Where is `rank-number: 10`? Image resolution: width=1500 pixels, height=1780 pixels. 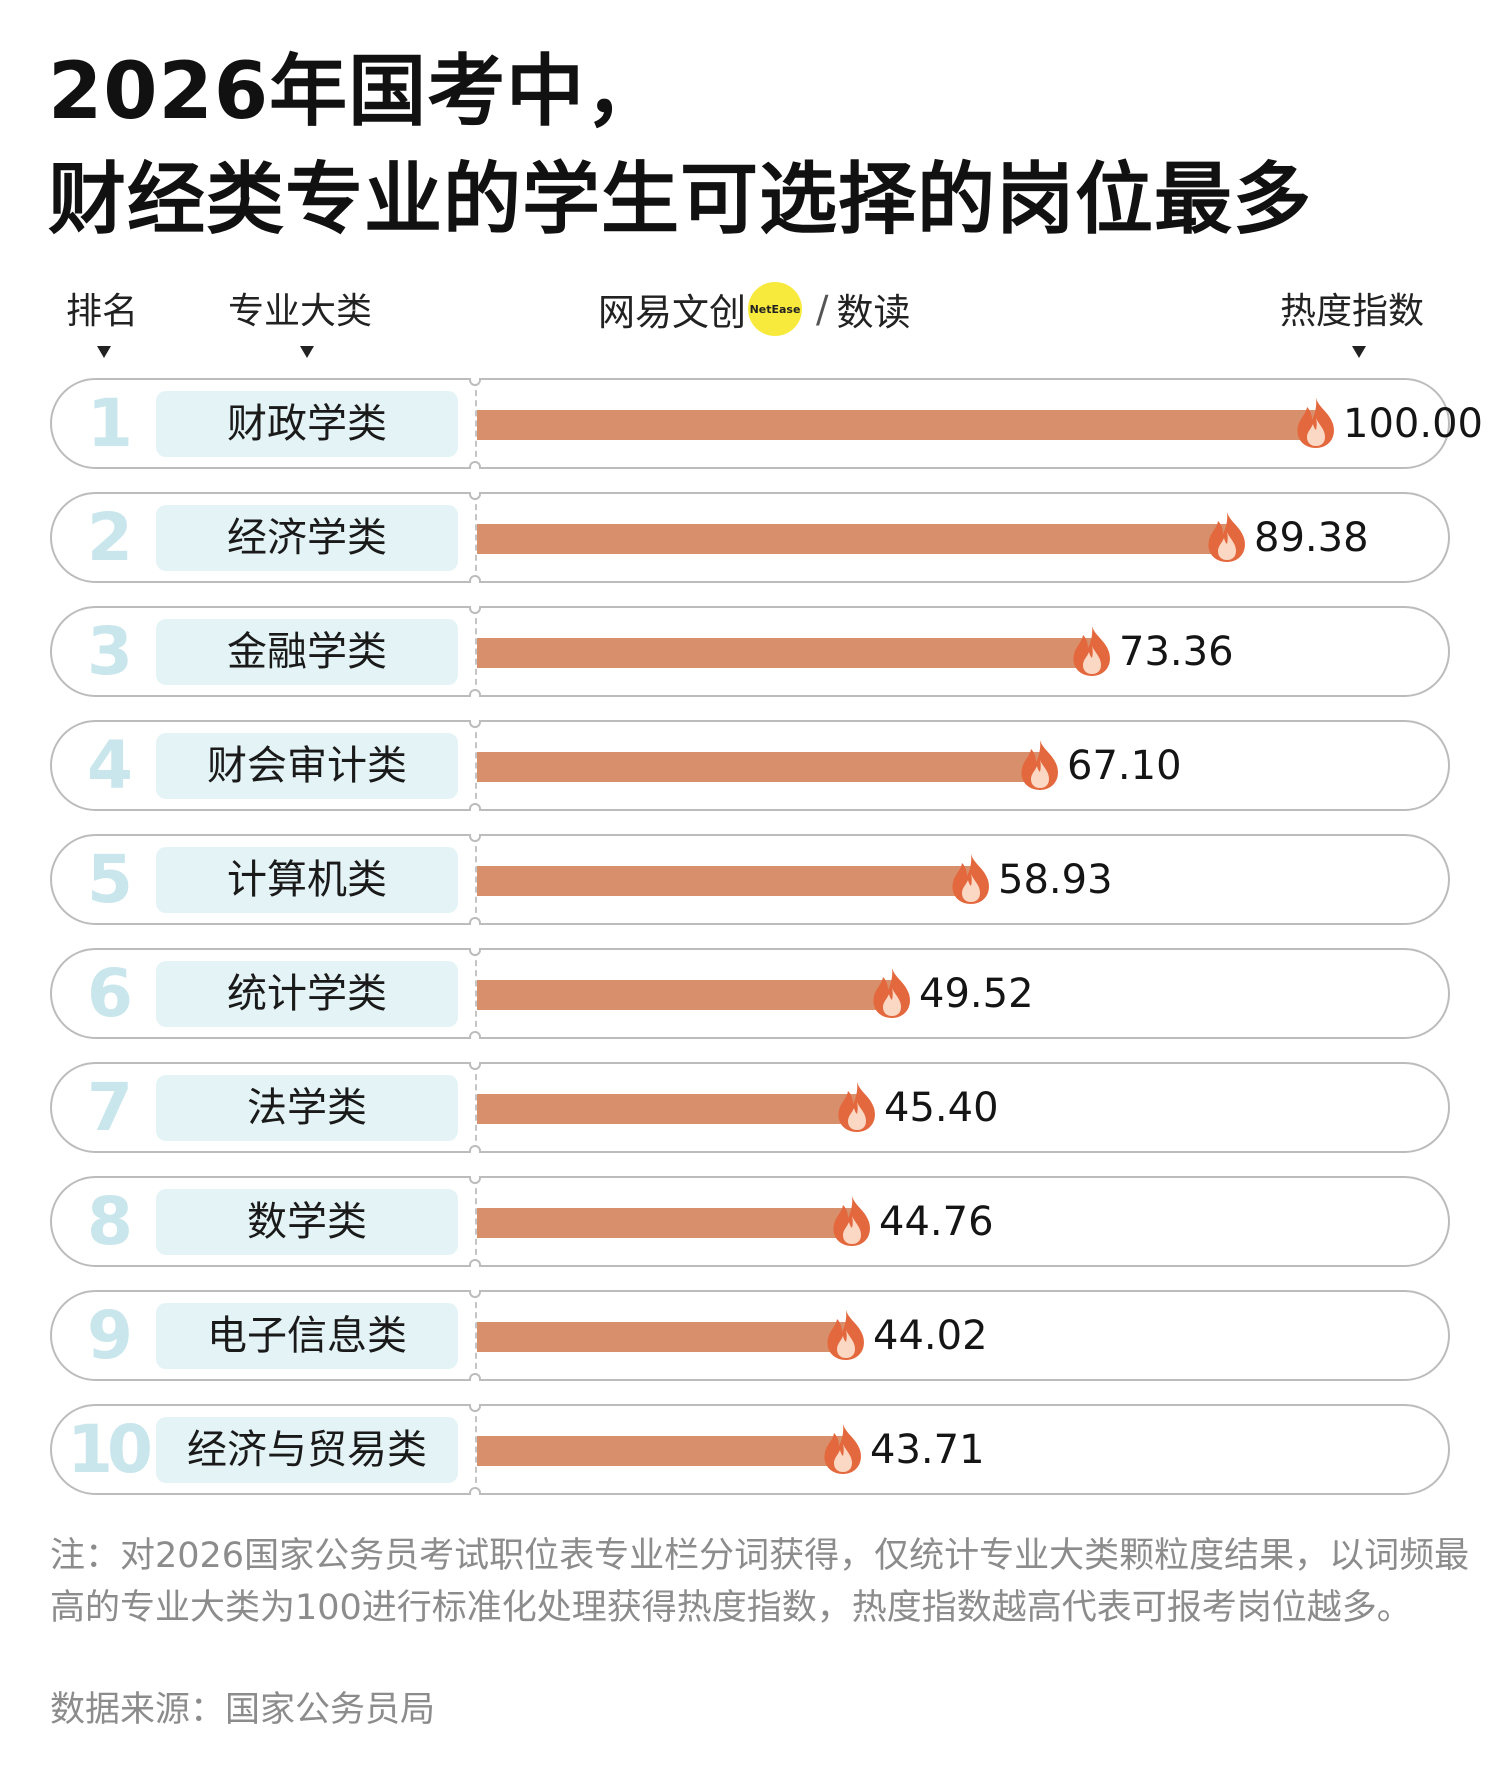 rank-number: 10 is located at coordinates (110, 1449).